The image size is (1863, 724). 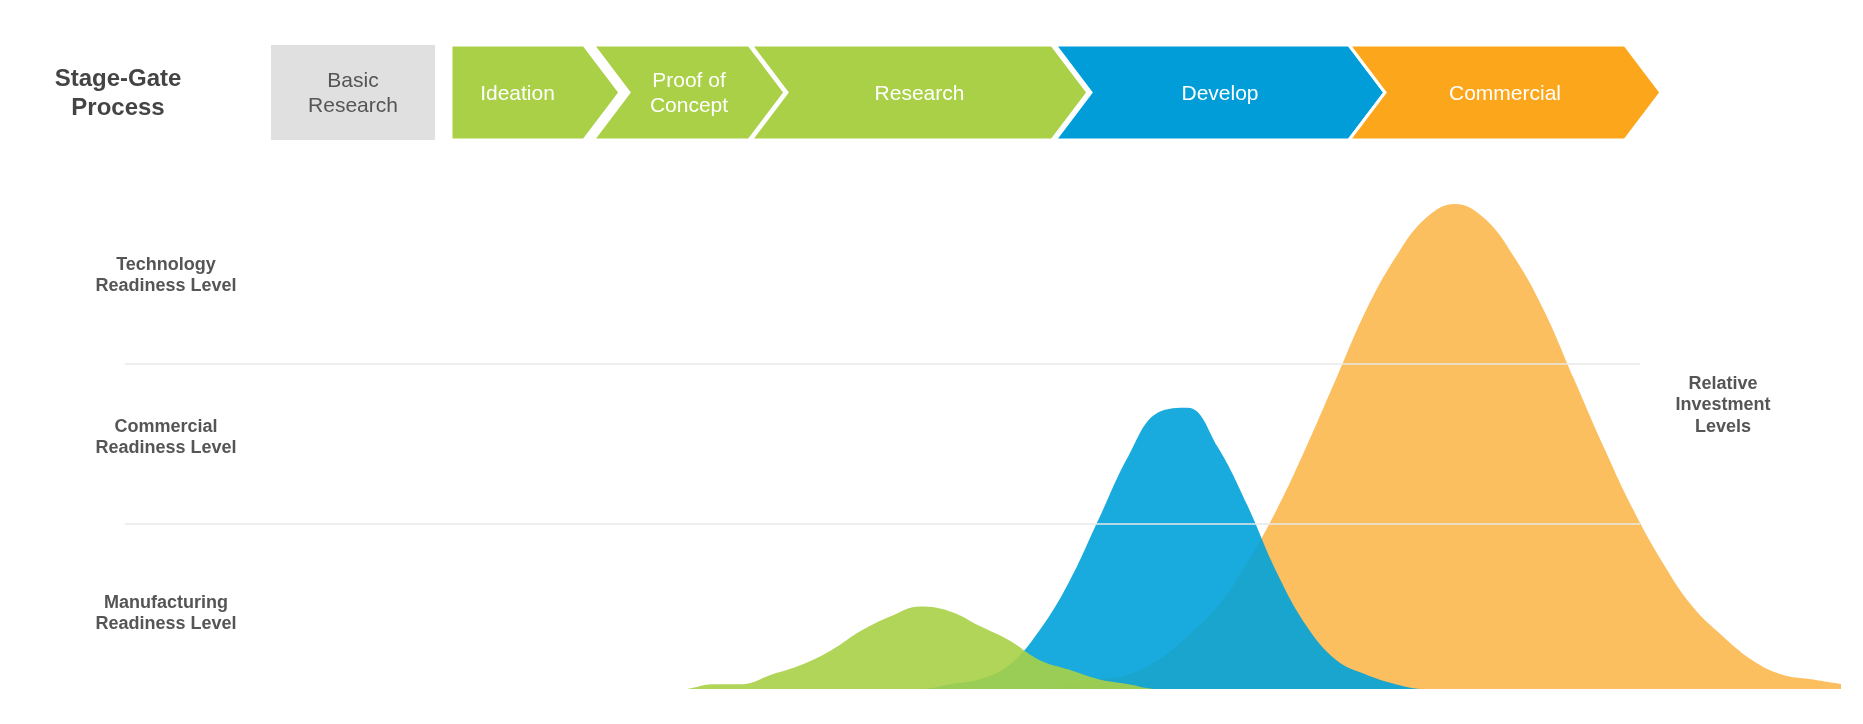 I want to click on text: Basic Research, so click(x=353, y=92).